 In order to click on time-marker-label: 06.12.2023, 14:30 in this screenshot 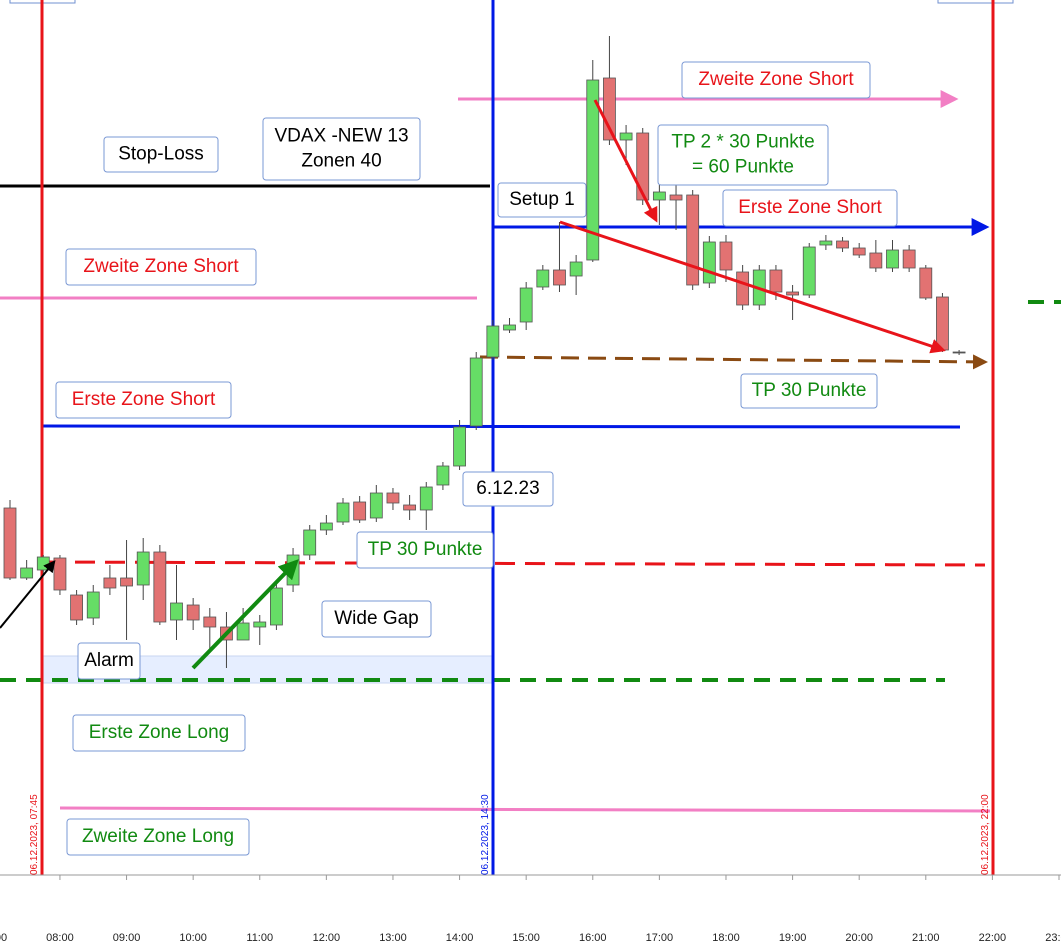, I will do `click(485, 834)`.